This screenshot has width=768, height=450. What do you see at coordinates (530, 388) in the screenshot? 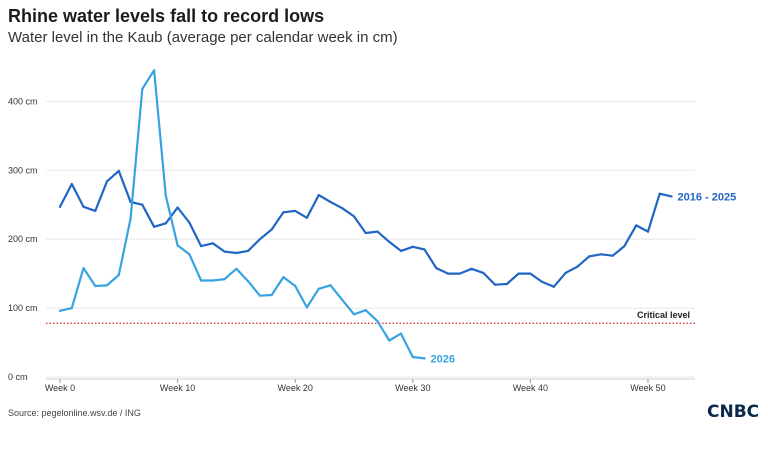
I see `x-tick-label: Week 40` at bounding box center [530, 388].